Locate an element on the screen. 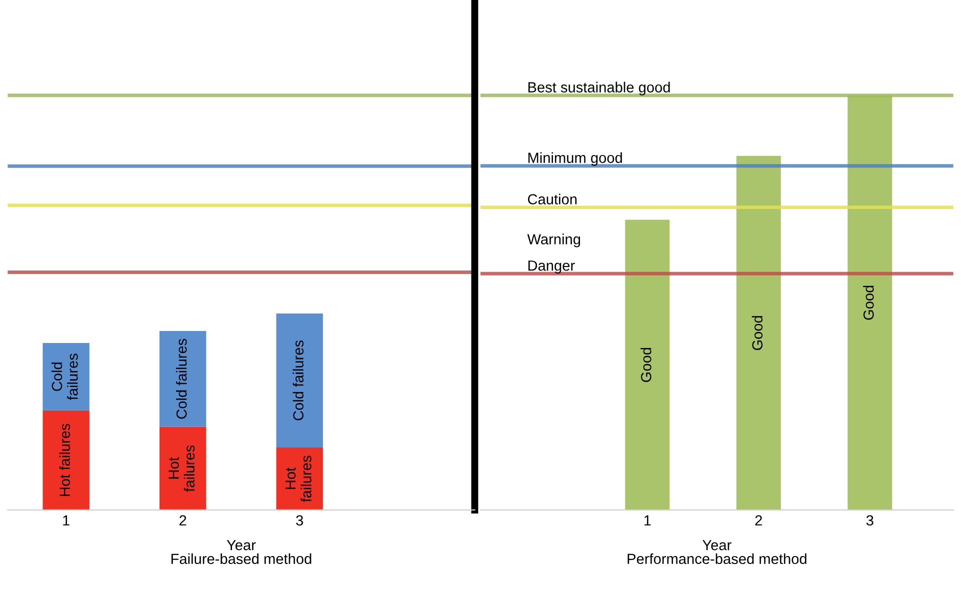 The height and width of the screenshot is (593, 961). ref-line-label: Best sustainable good is located at coordinates (599, 89).